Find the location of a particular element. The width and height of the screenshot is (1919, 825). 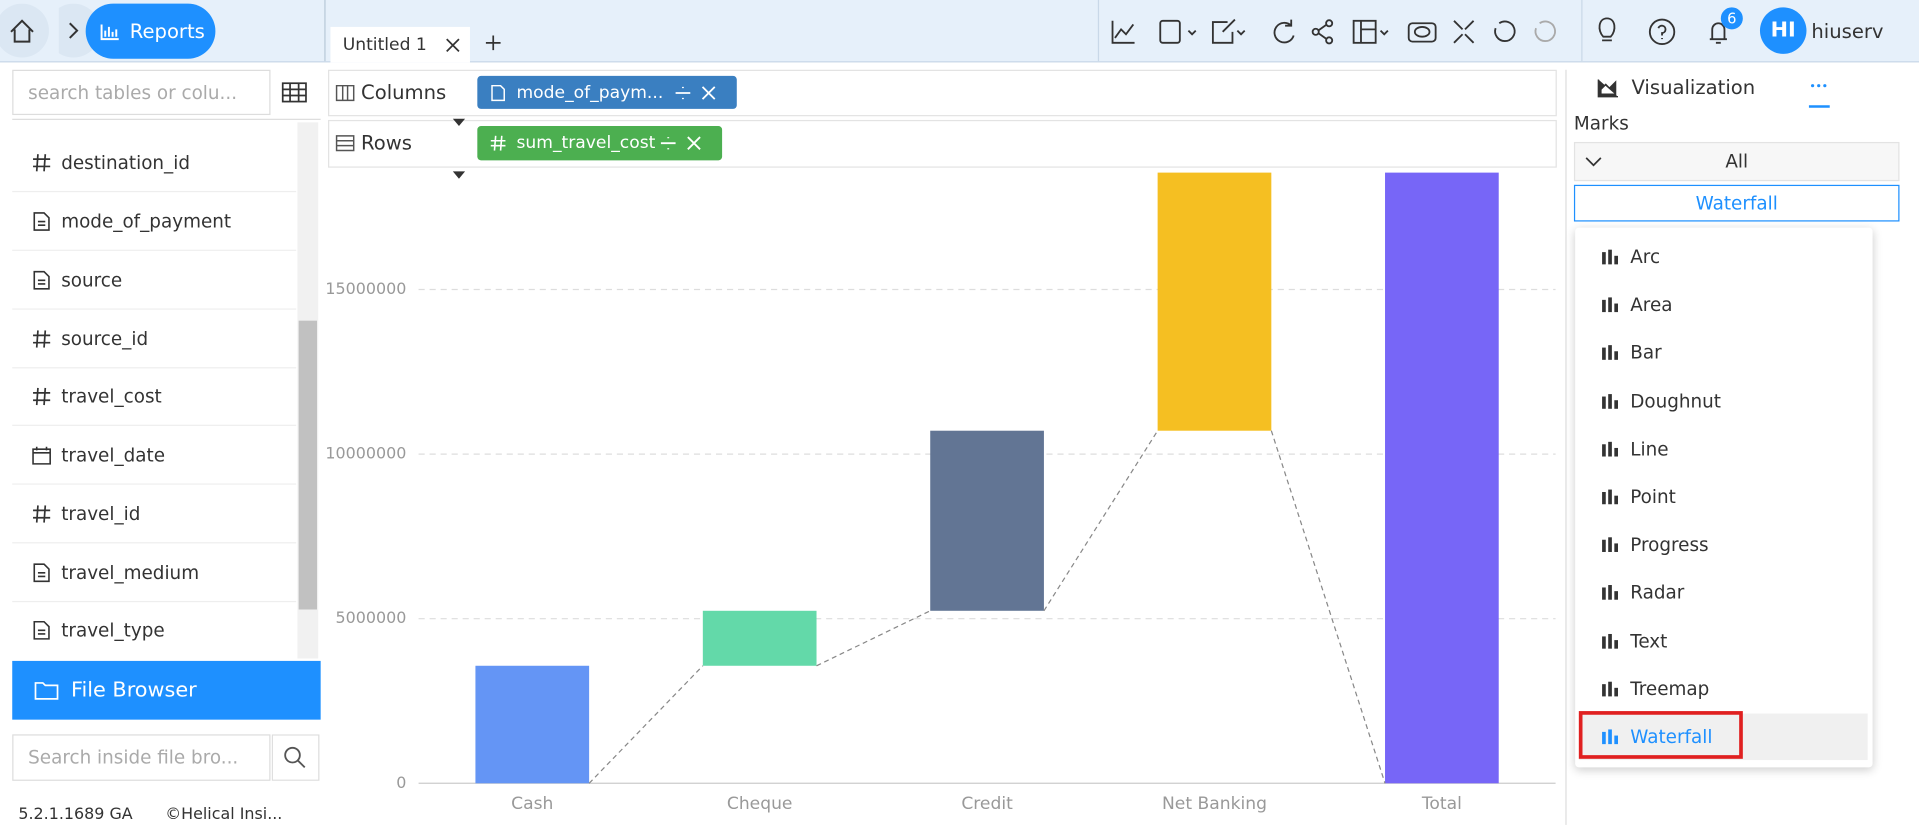

field: travel_medium is located at coordinates (154, 573).